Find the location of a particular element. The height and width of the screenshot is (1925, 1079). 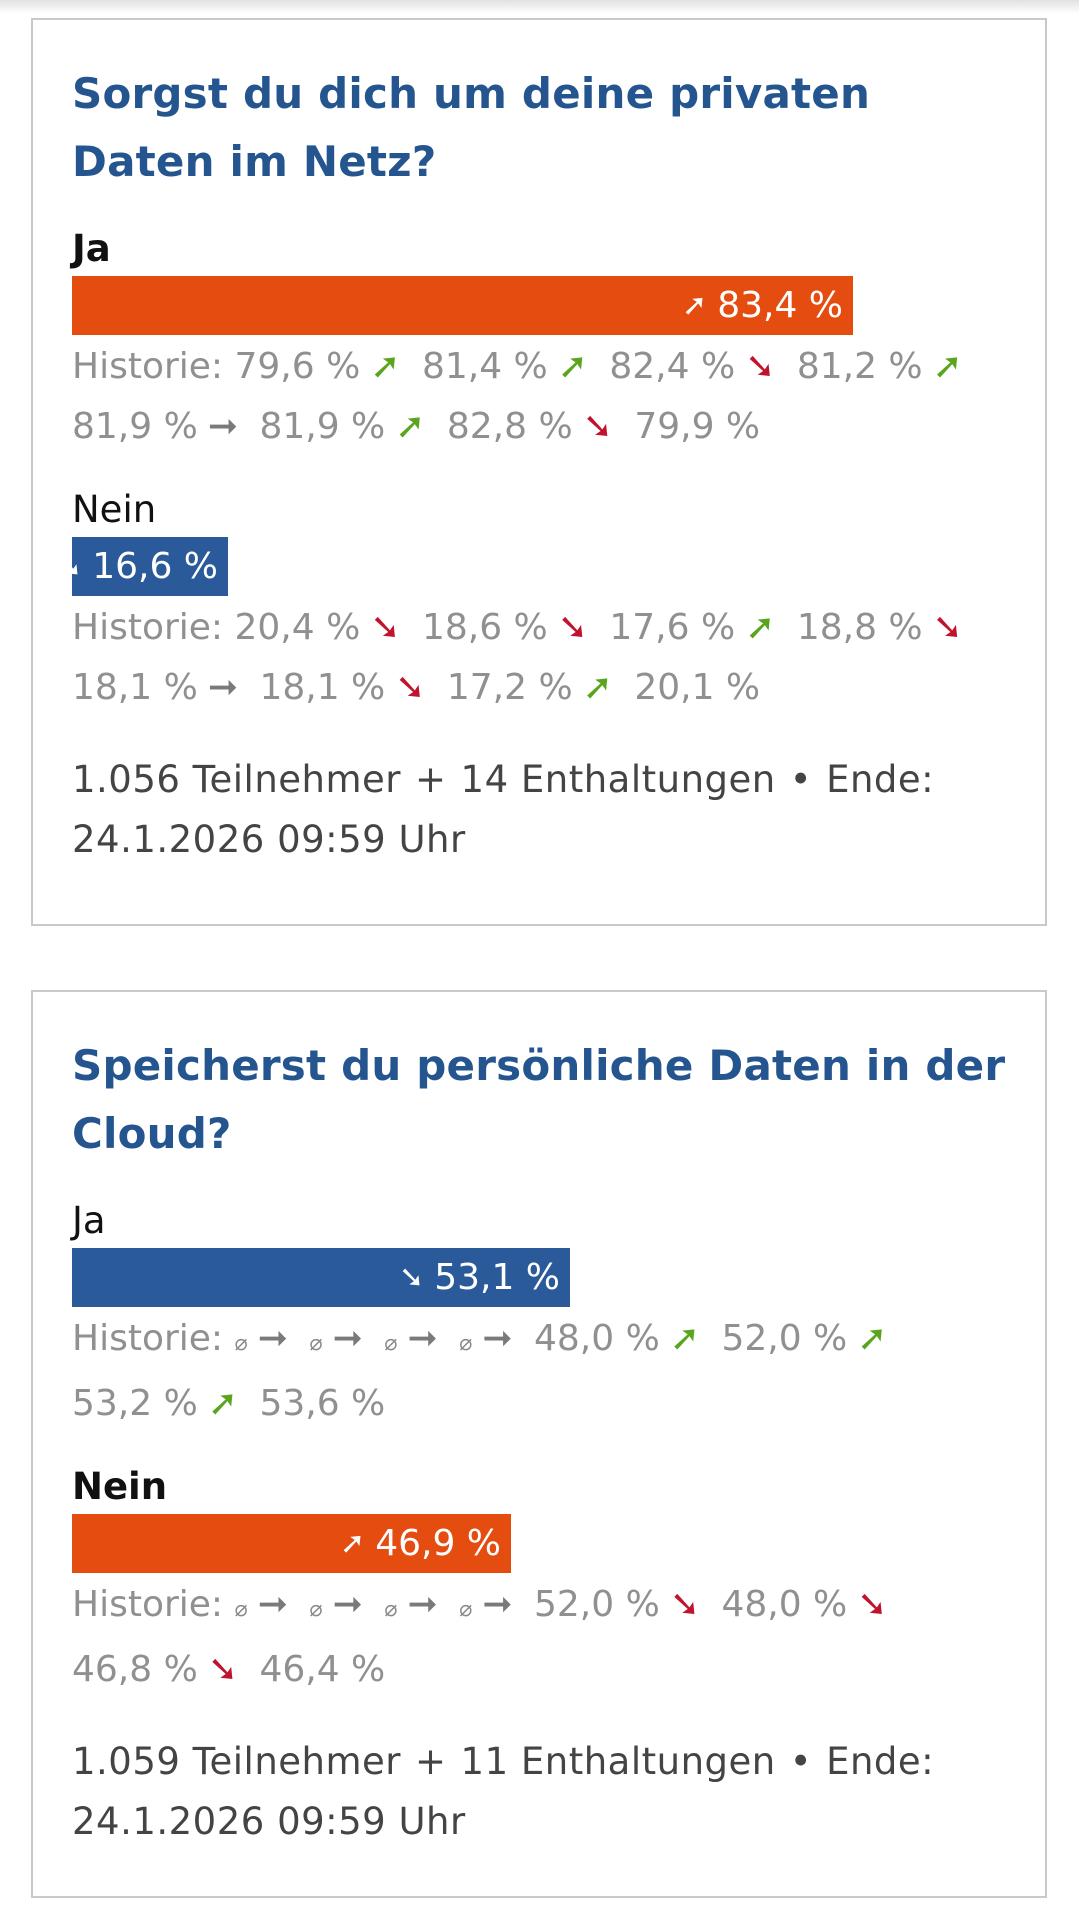

top-shadow is located at coordinates (539, 7).